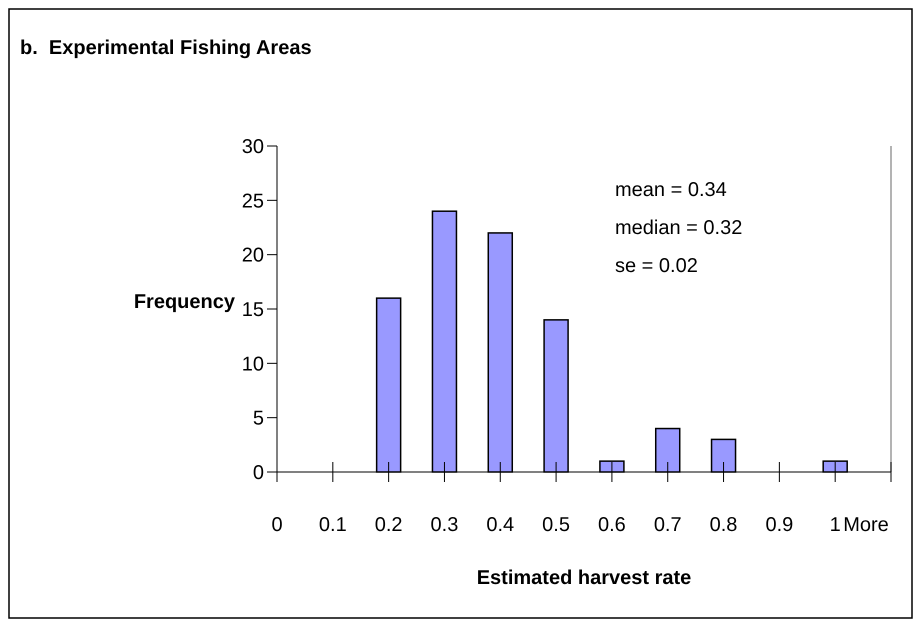  What do you see at coordinates (253, 201) in the screenshot?
I see `y-tick-label: 25` at bounding box center [253, 201].